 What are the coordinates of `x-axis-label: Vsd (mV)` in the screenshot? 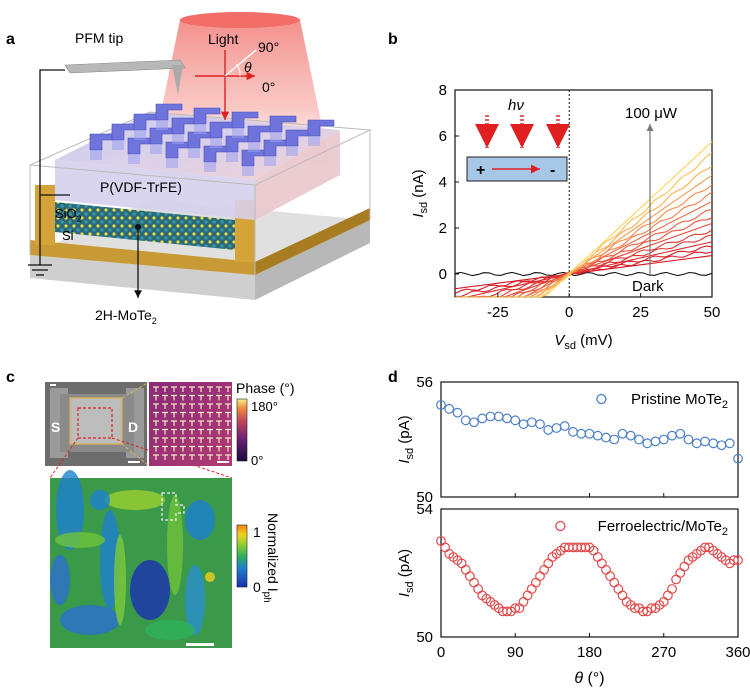 It's located at (583, 342).